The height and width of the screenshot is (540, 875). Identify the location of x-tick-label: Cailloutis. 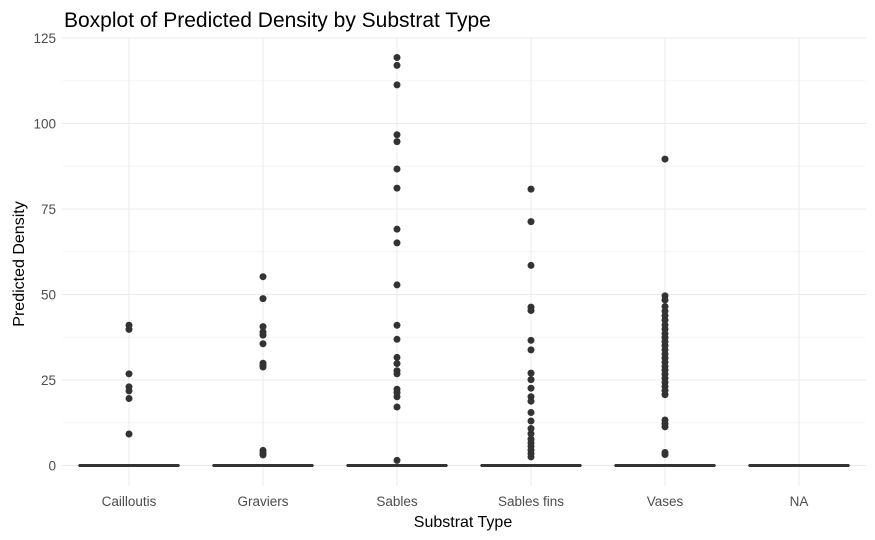
(129, 501).